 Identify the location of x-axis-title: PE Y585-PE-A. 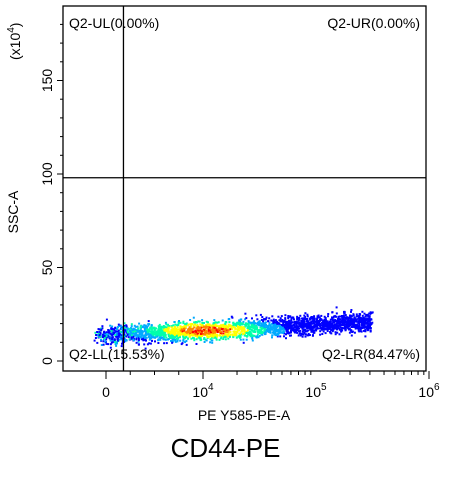
(244, 415).